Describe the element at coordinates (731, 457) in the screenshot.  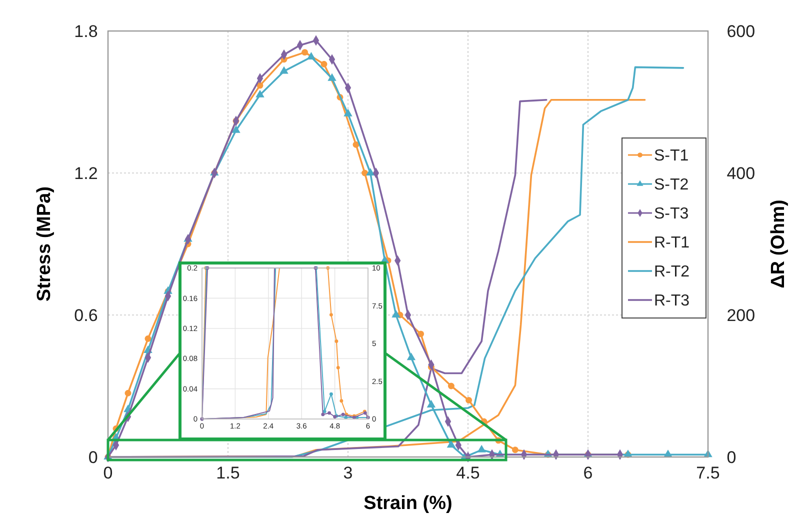
I see `y2-tick-label: 0` at that location.